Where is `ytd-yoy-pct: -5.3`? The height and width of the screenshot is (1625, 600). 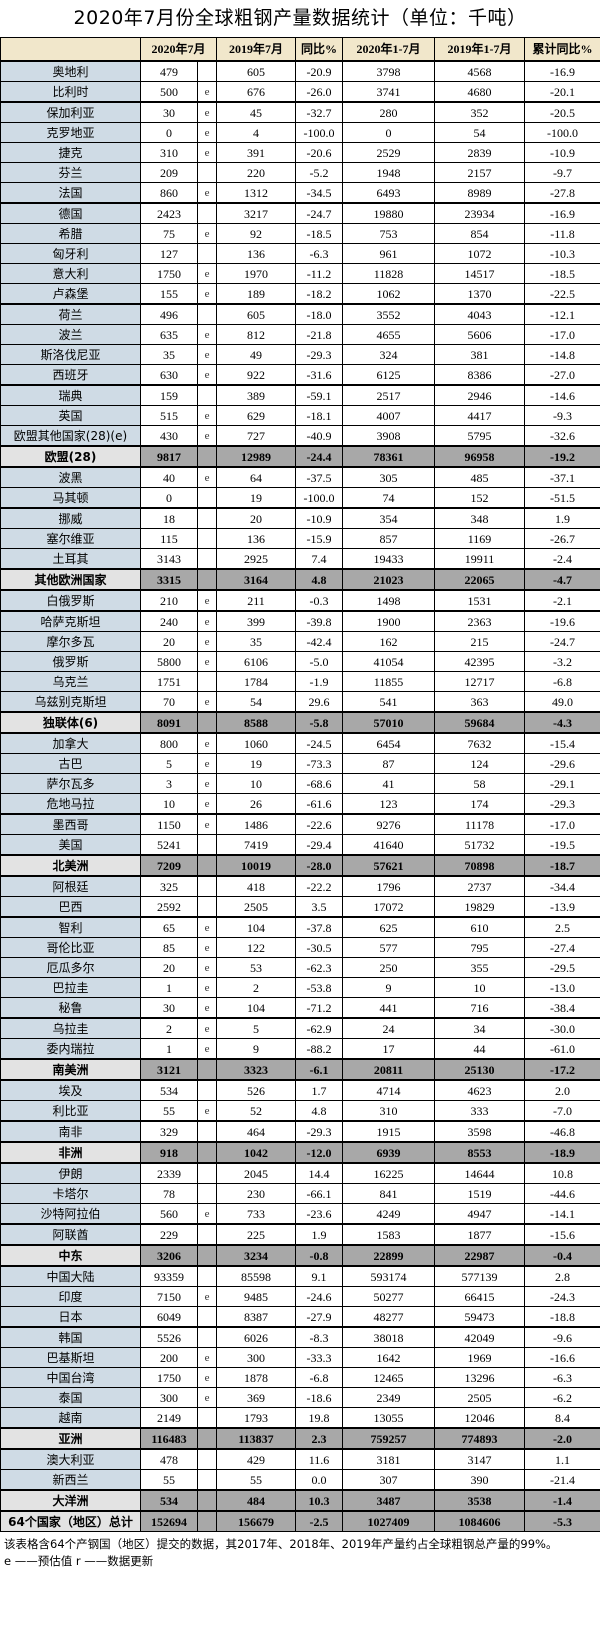 ytd-yoy-pct: -5.3 is located at coordinates (562, 1521).